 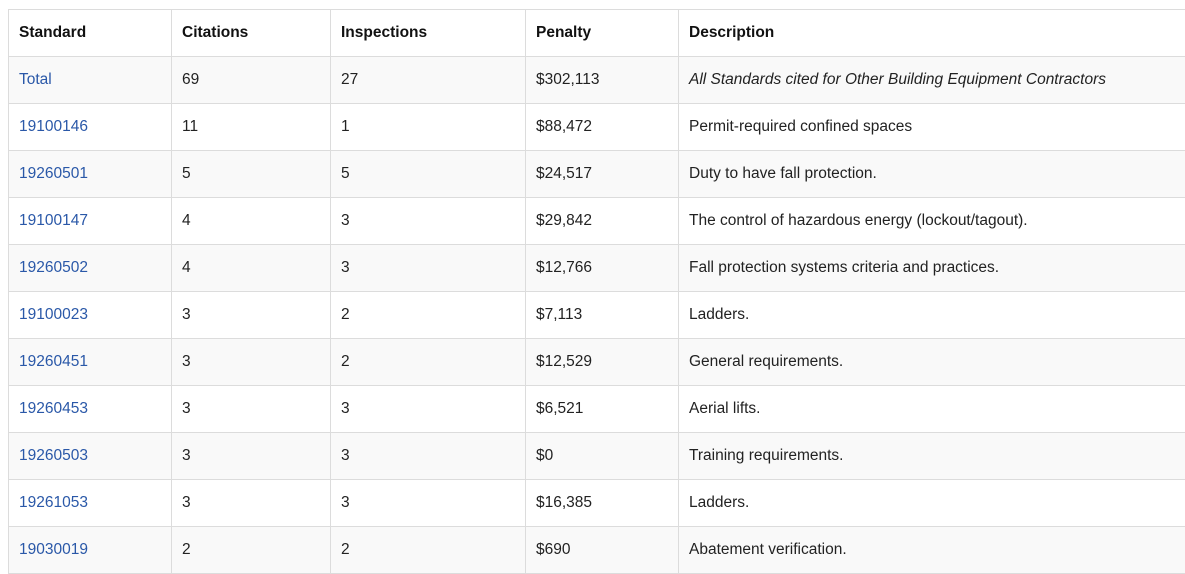 I want to click on standard-link: 19260503, so click(x=53, y=455).